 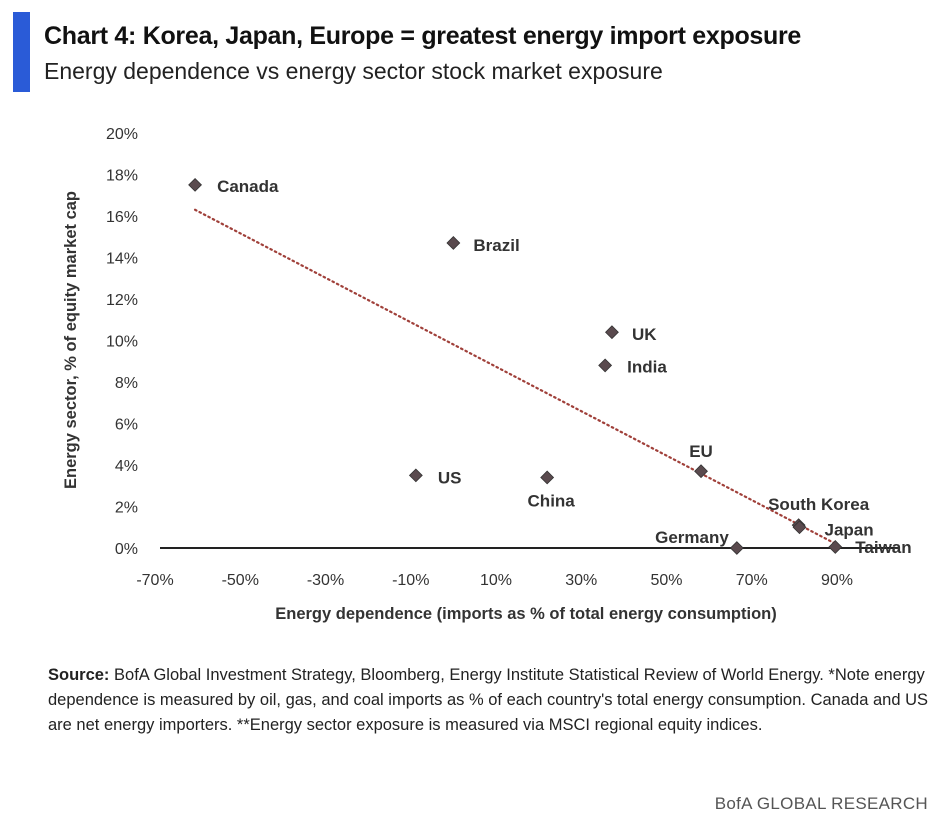 What do you see at coordinates (126, 425) in the screenshot?
I see `y-tick-label: 6%` at bounding box center [126, 425].